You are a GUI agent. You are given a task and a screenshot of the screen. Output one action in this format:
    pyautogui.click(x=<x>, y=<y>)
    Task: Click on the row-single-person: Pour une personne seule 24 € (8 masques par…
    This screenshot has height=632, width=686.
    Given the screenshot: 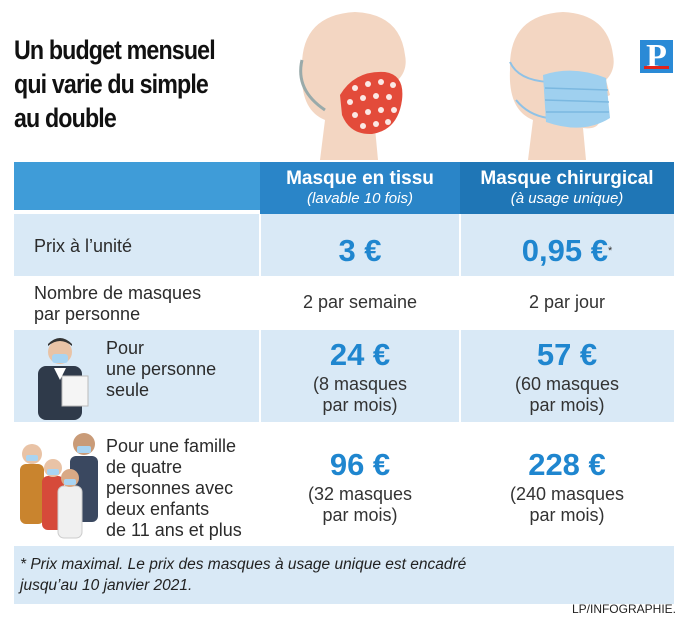 What is the action you would take?
    pyautogui.click(x=344, y=376)
    